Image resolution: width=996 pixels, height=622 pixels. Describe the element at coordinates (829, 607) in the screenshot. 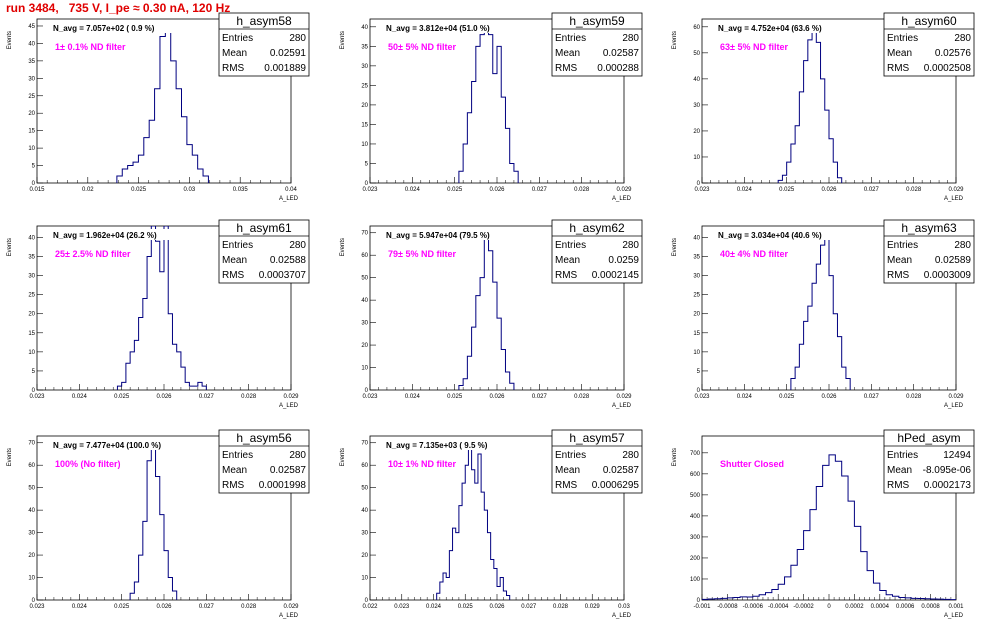

I see `x-tick-label: 0` at that location.